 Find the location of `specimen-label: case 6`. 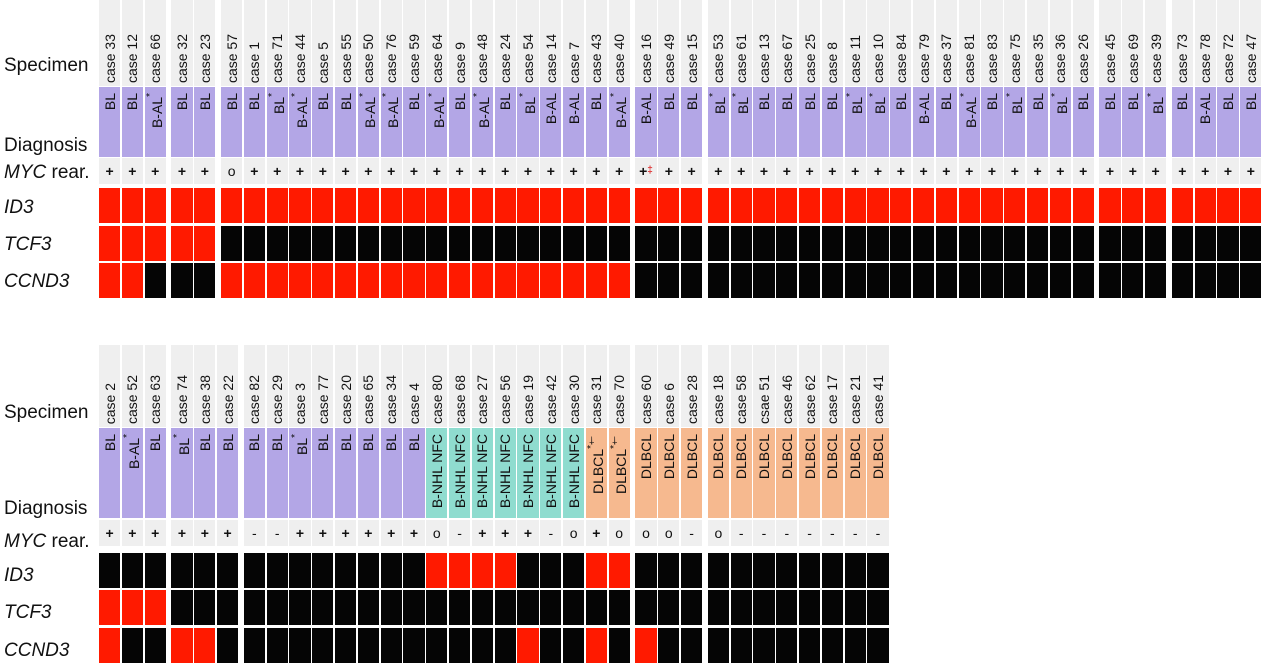

specimen-label: case 6 is located at coordinates (668, 403).